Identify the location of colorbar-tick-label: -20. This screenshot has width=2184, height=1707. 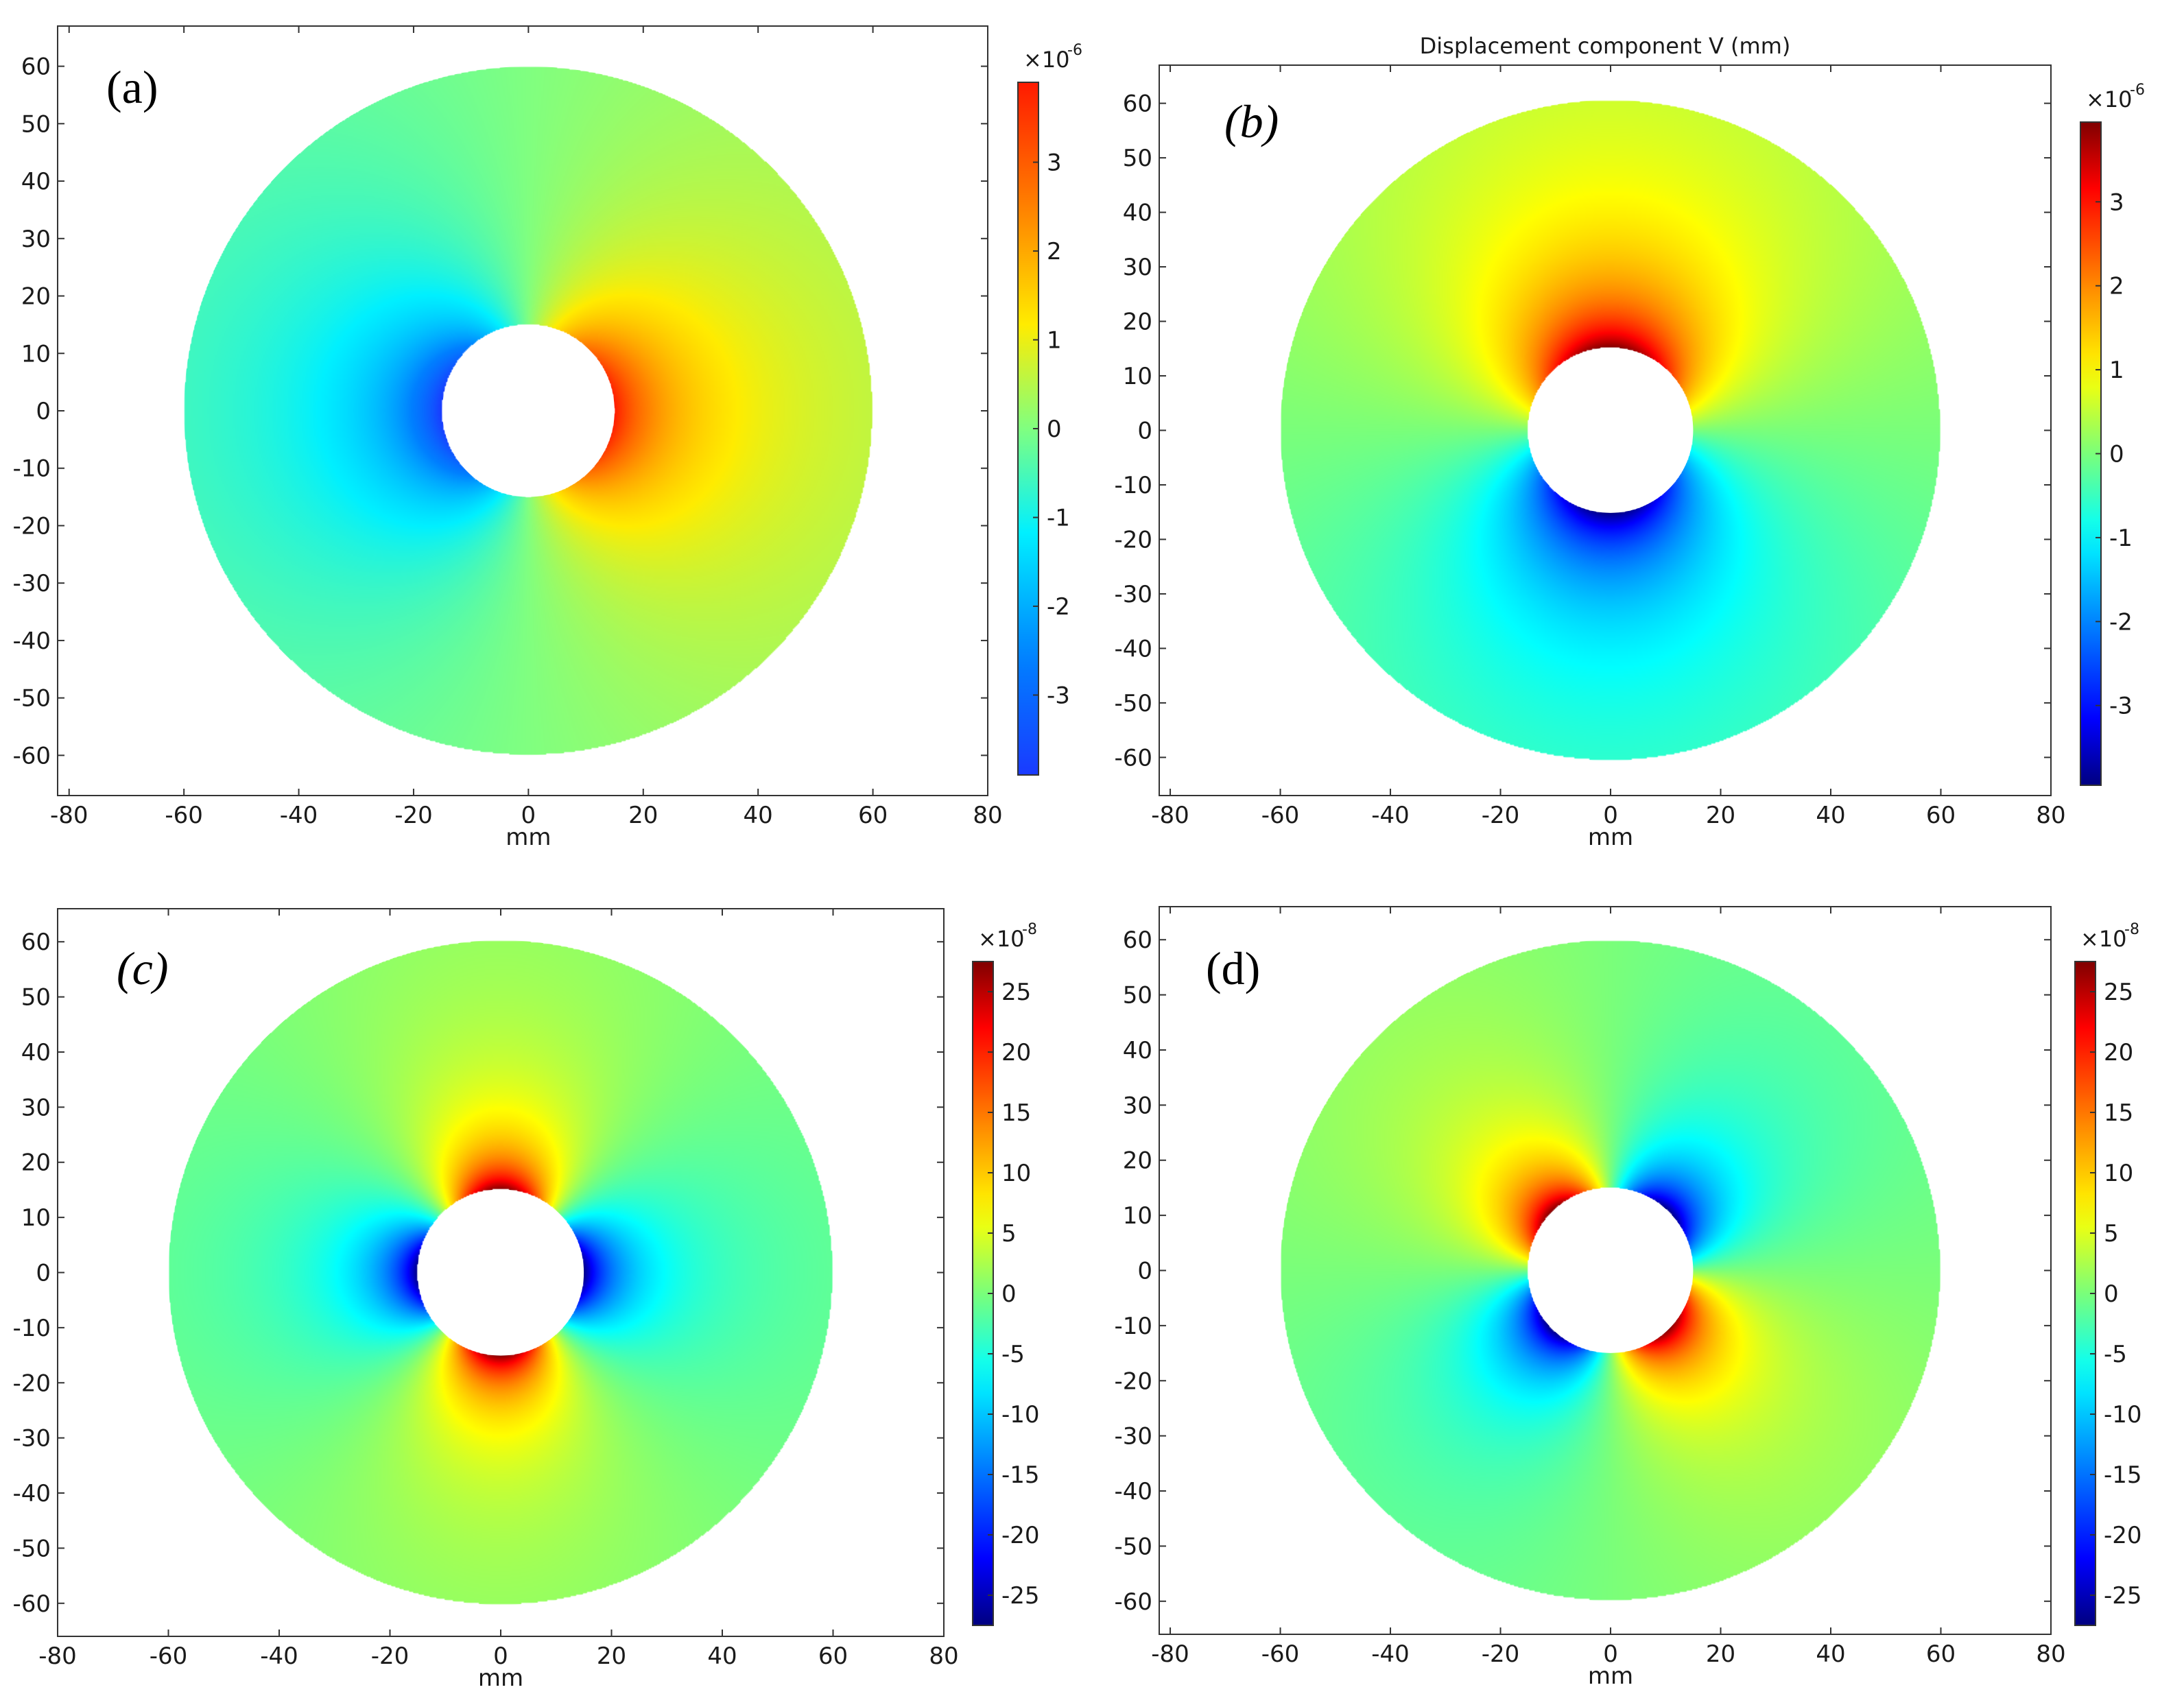
(1020, 1535).